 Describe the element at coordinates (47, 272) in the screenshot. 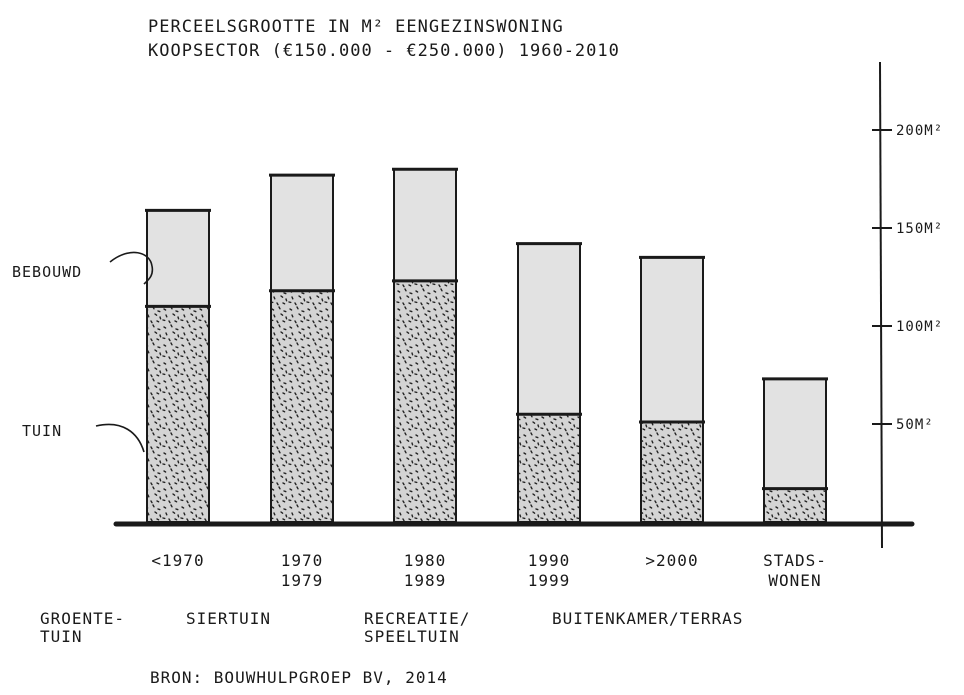

I see `legend-label-bebouwd: BEBOUWD` at that location.